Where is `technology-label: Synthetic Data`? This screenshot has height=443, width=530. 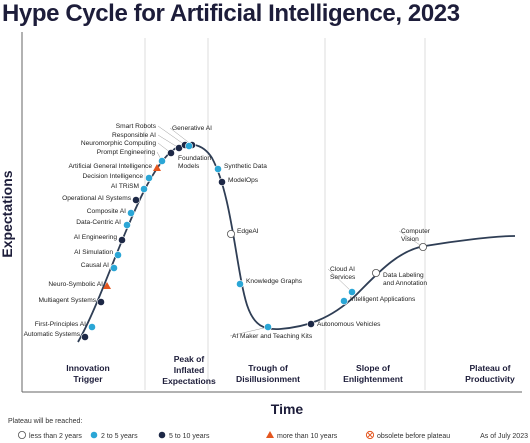 technology-label: Synthetic Data is located at coordinates (245, 166).